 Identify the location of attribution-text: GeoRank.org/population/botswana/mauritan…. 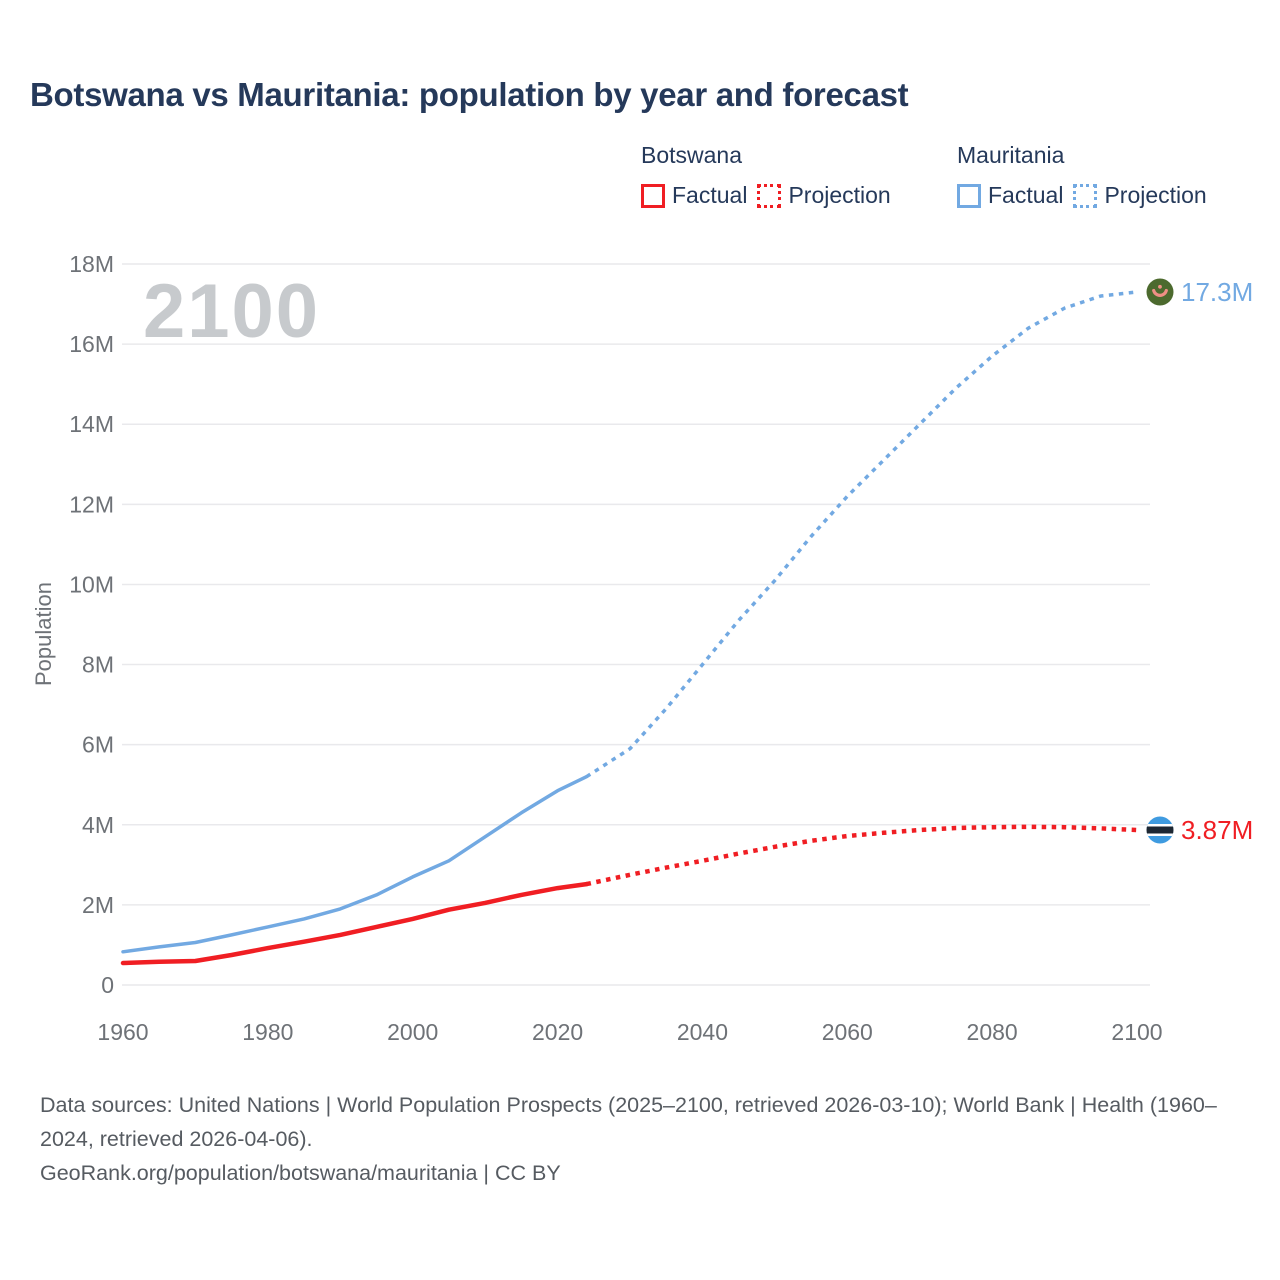
(300, 1173).